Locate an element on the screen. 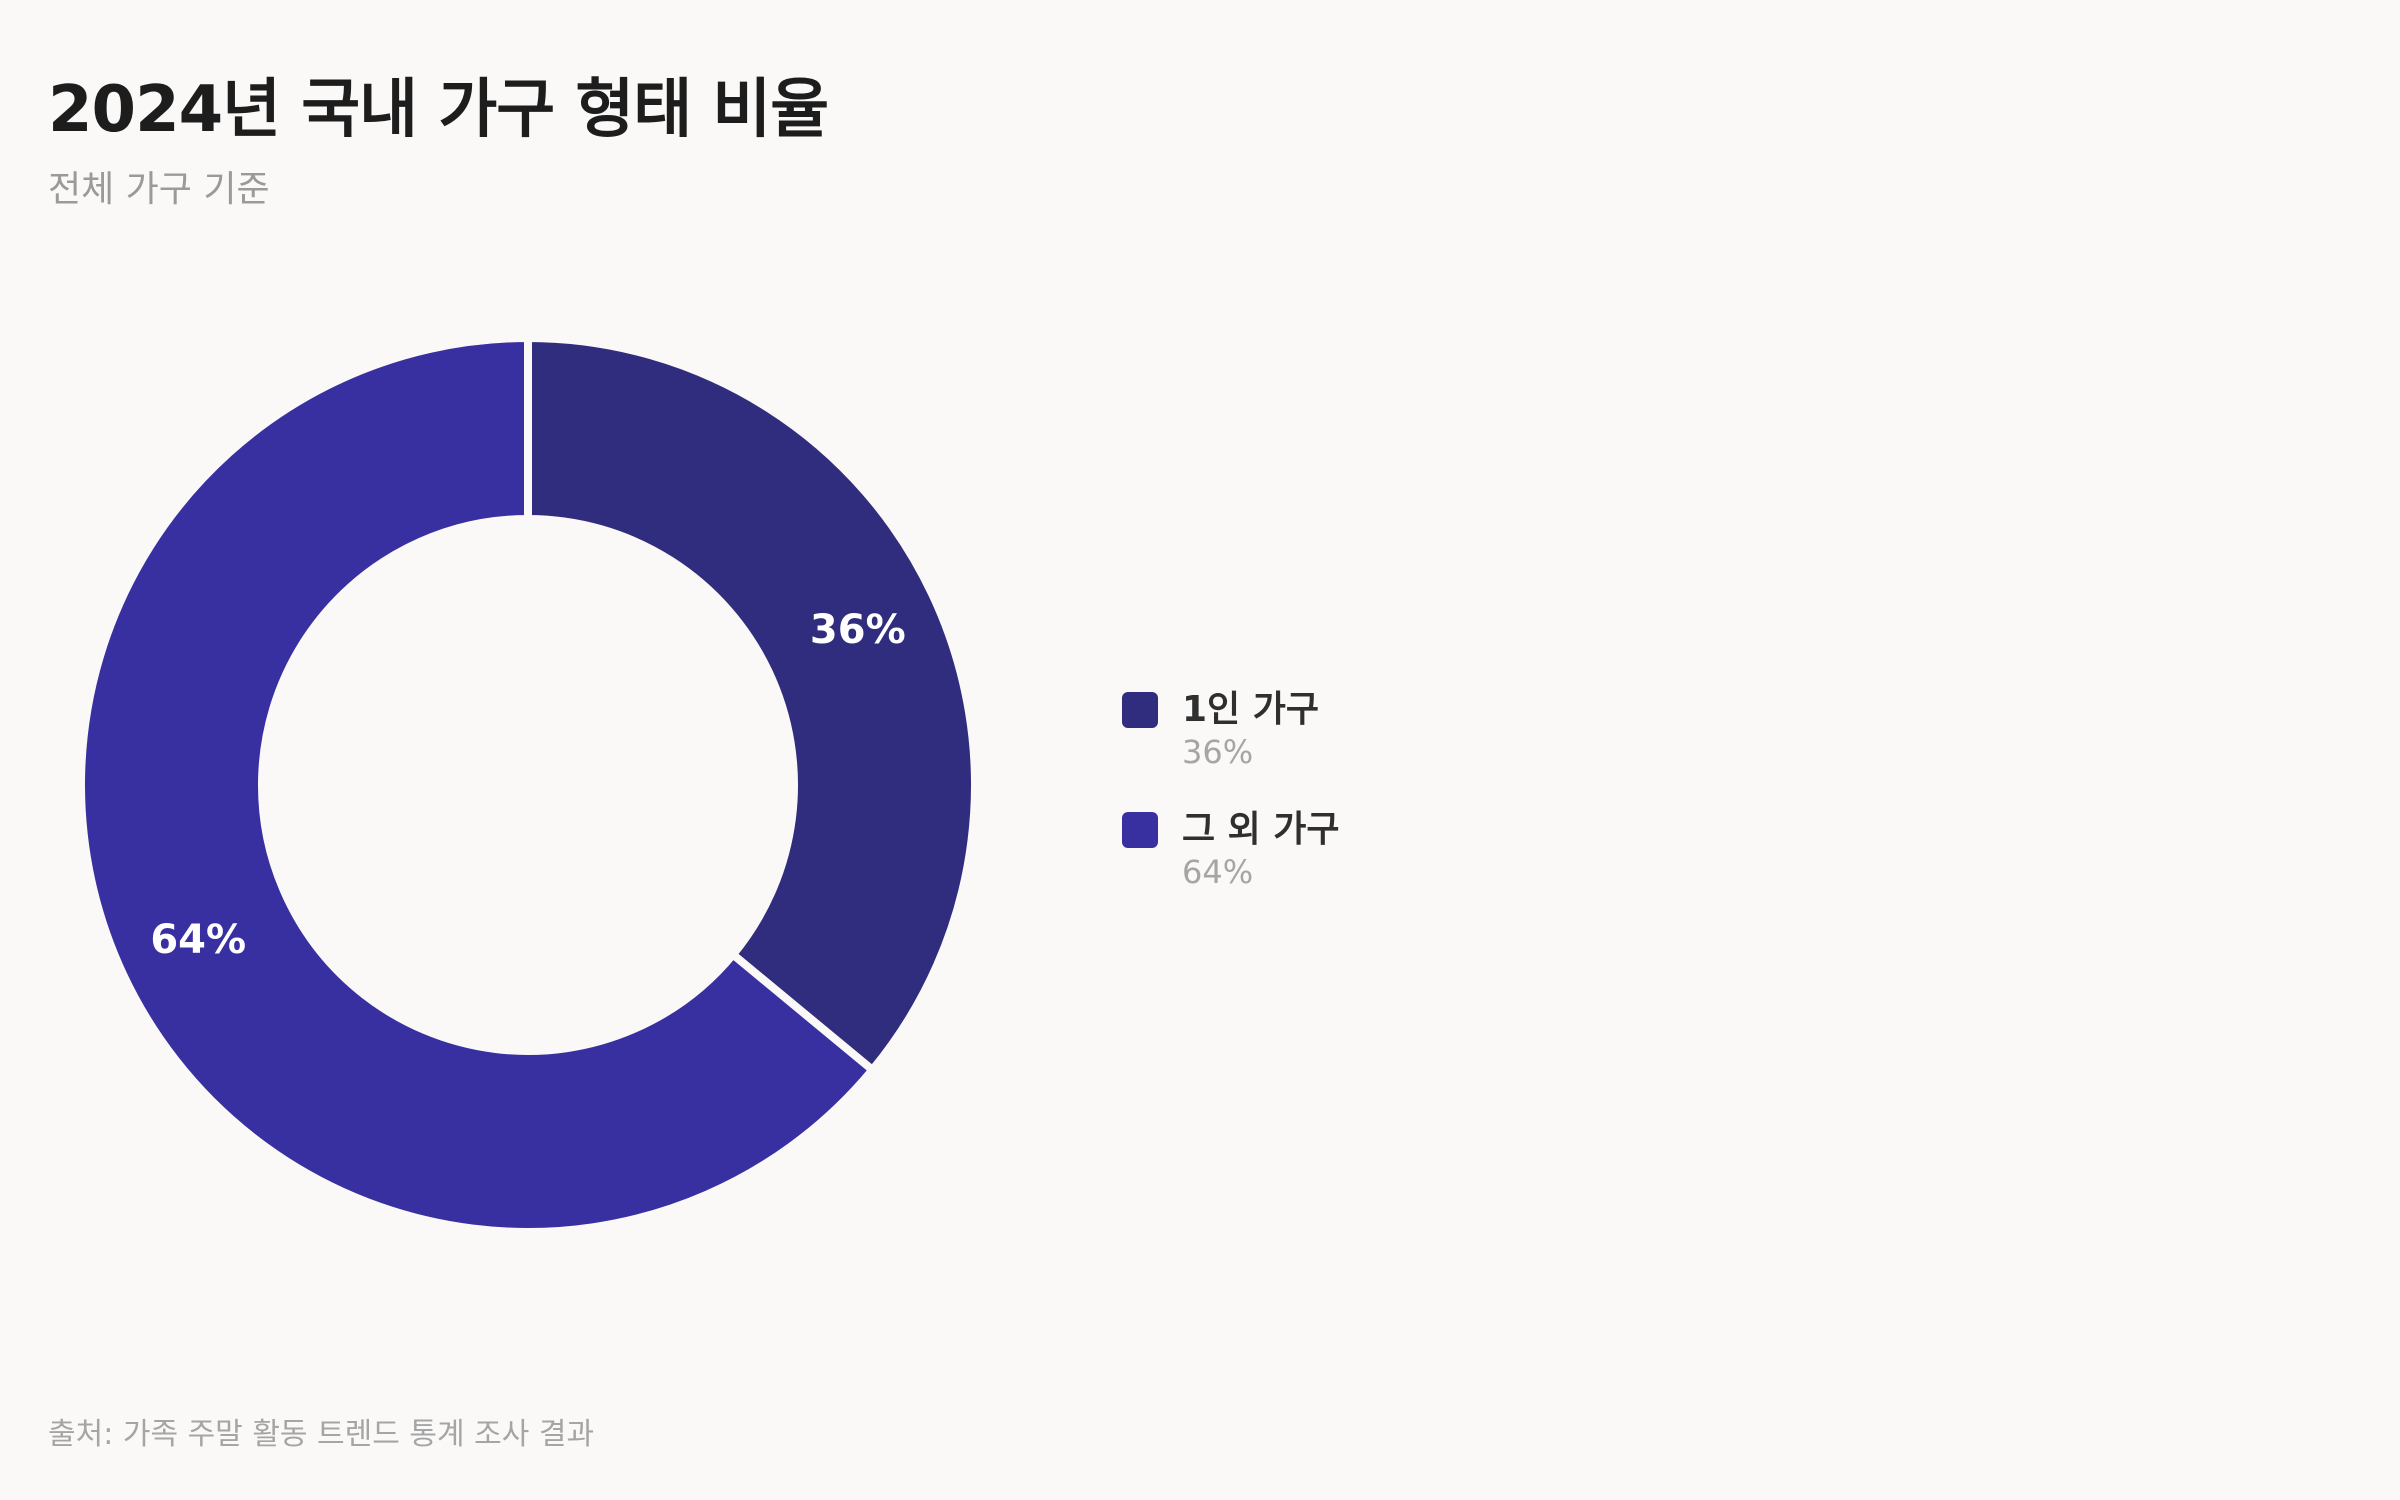 The width and height of the screenshot is (2400, 1500). chart-title: 2024년 국내 가구 형태 비율 is located at coordinates (438, 110).